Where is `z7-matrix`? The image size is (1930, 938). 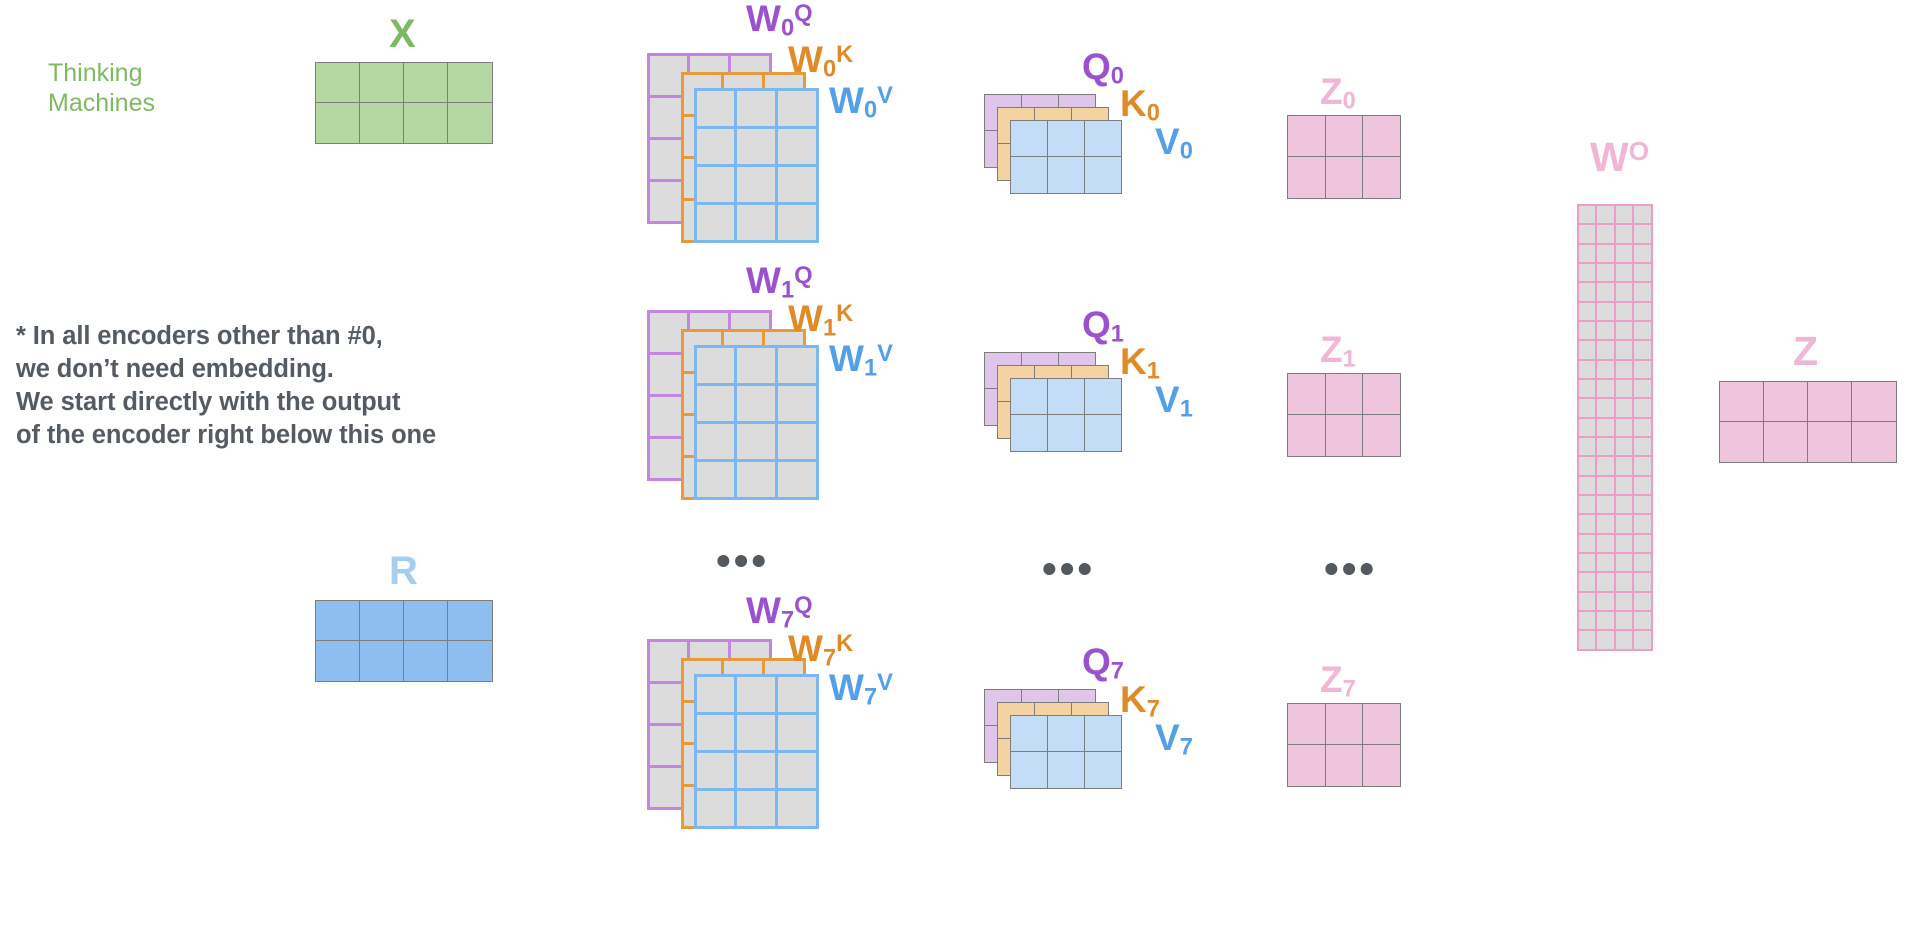
z7-matrix is located at coordinates (1344, 745).